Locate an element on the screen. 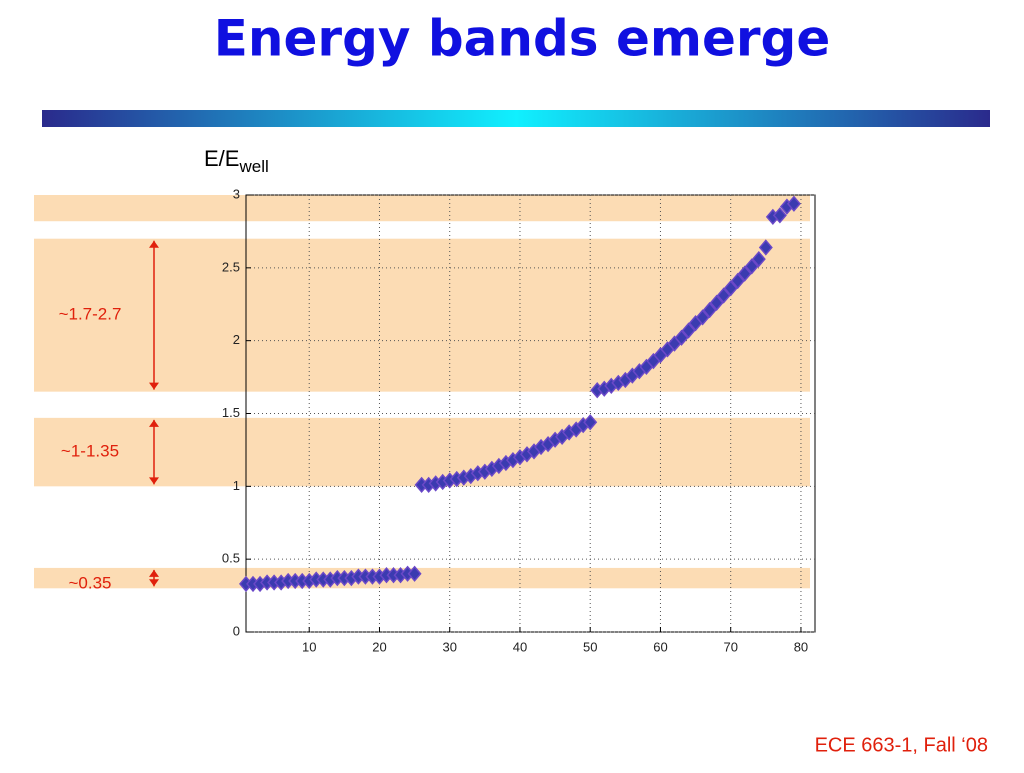 The image size is (1024, 773). range-label: ~1-1.35 is located at coordinates (90, 451).